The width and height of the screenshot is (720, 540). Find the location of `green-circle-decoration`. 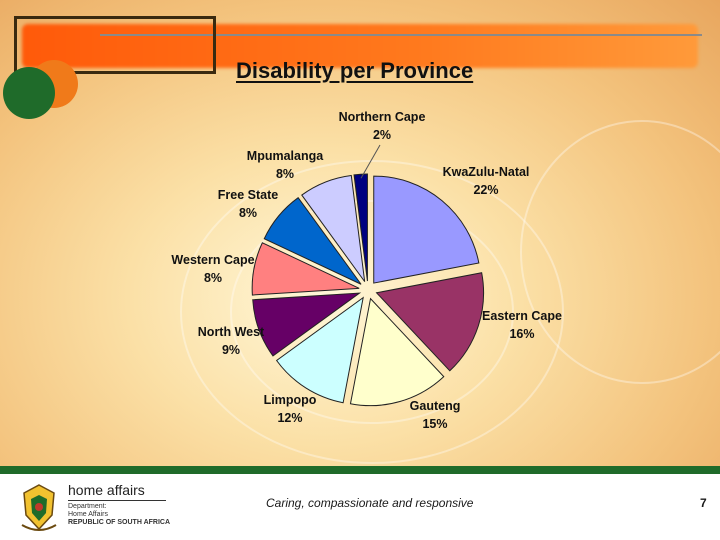

green-circle-decoration is located at coordinates (29, 93).